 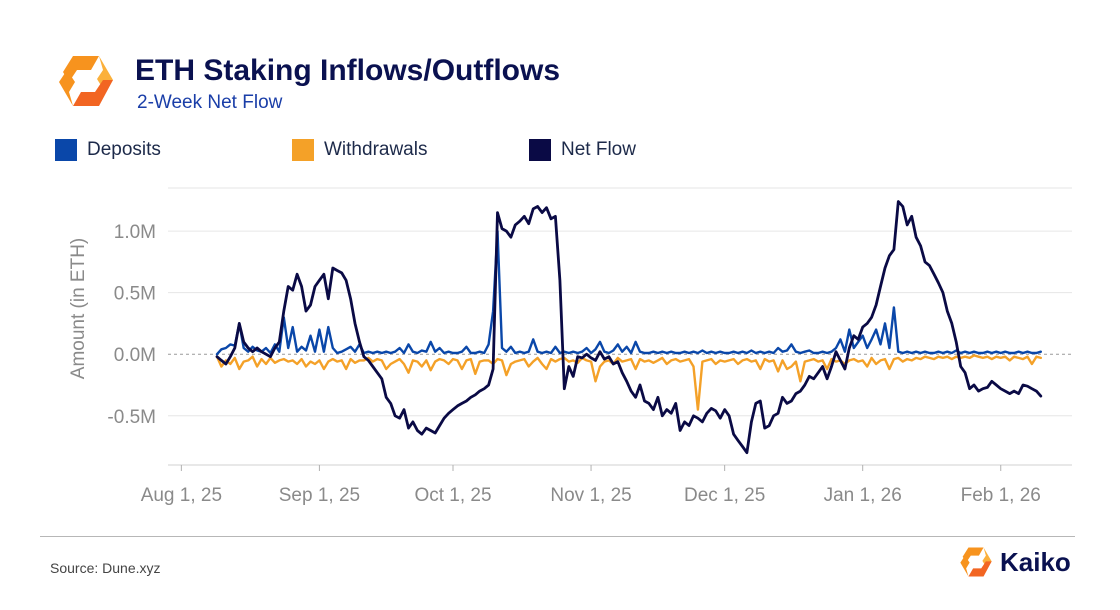 I want to click on legend-swatch-withdrawals, so click(x=303, y=150).